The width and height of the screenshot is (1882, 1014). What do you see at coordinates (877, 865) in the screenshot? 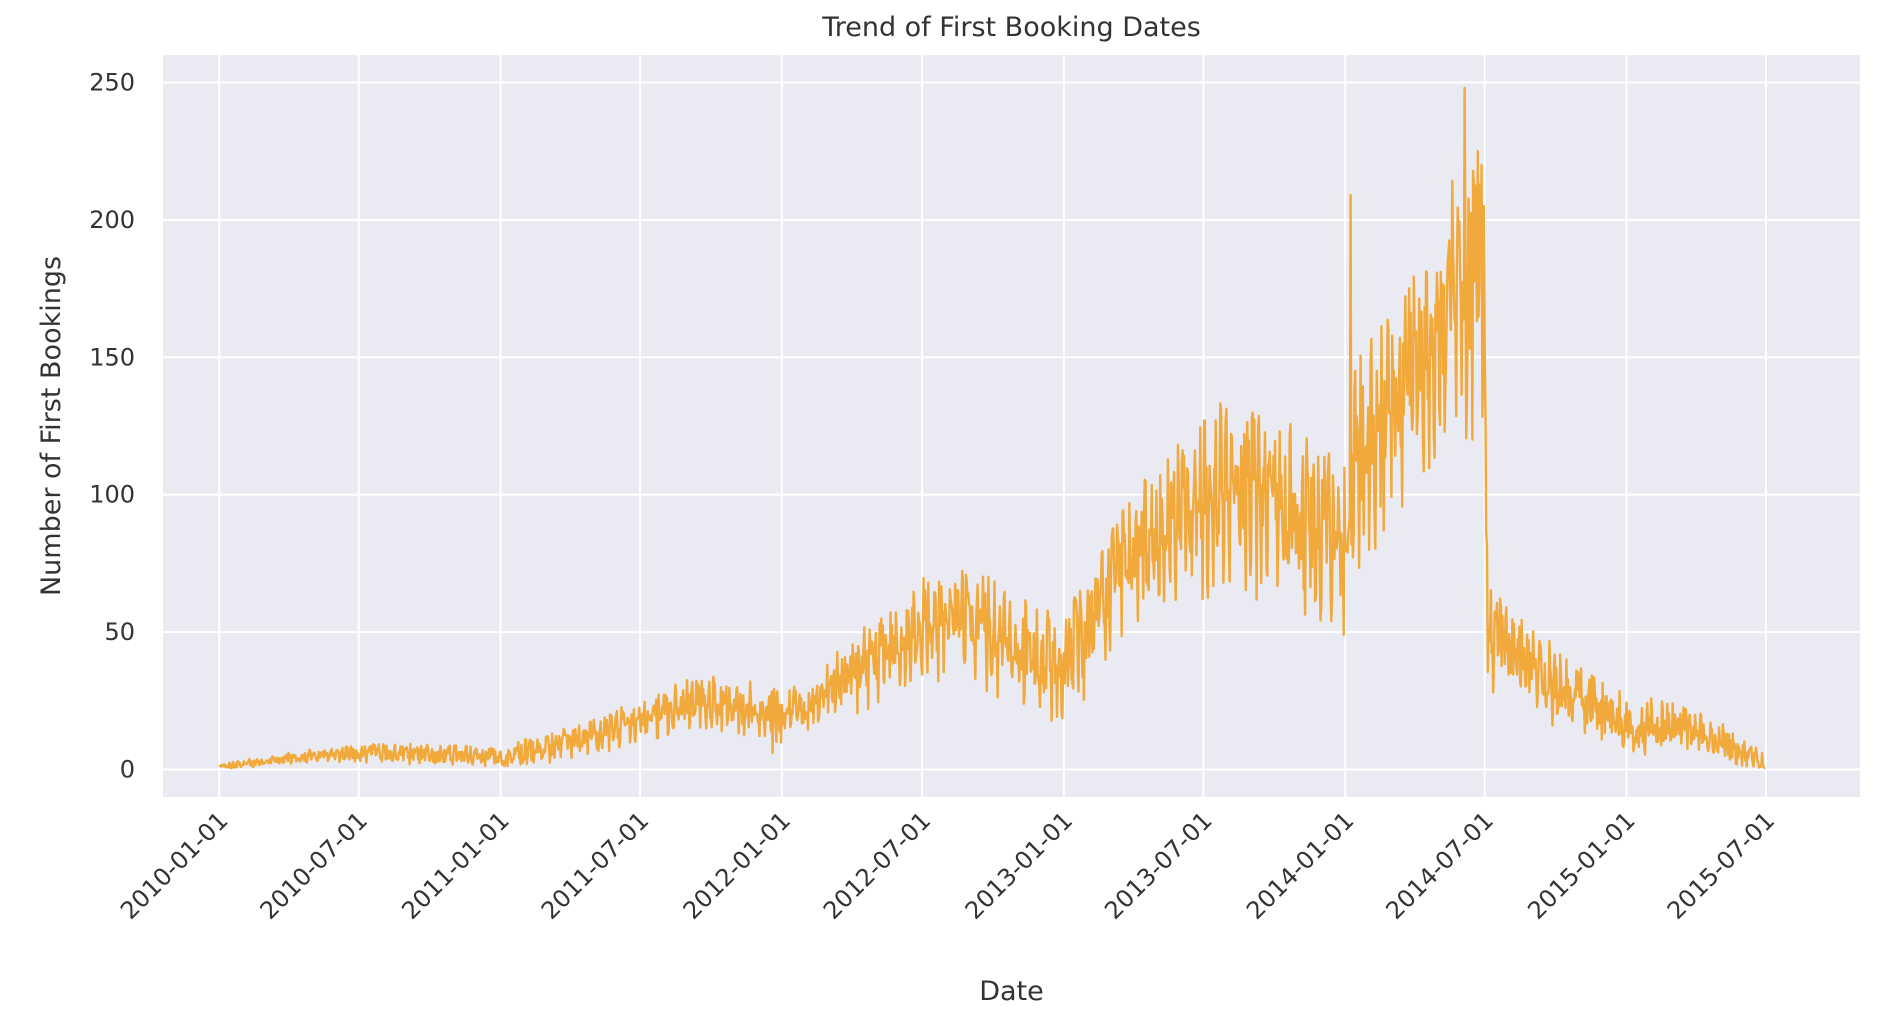
I see `x-tick-label-2012-07-01: 2012-07-01` at bounding box center [877, 865].